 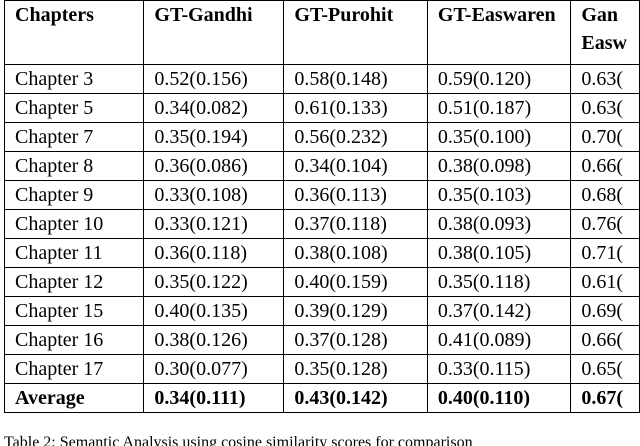 What do you see at coordinates (74, 224) in the screenshot?
I see `table-cell: Chapter 10` at bounding box center [74, 224].